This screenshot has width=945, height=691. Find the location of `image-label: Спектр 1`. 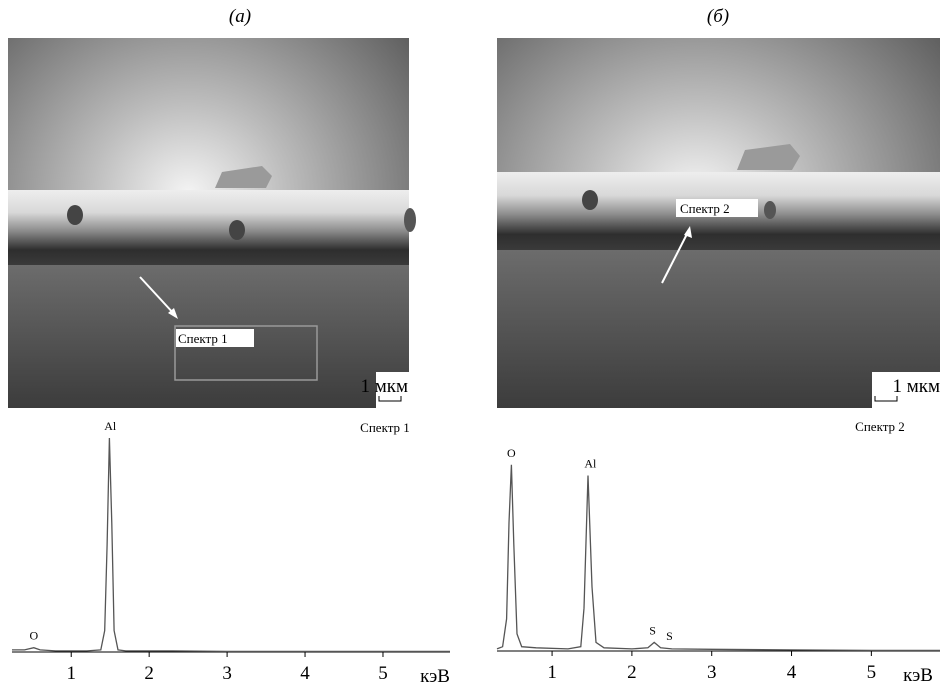

image-label: Спектр 1 is located at coordinates (203, 338).